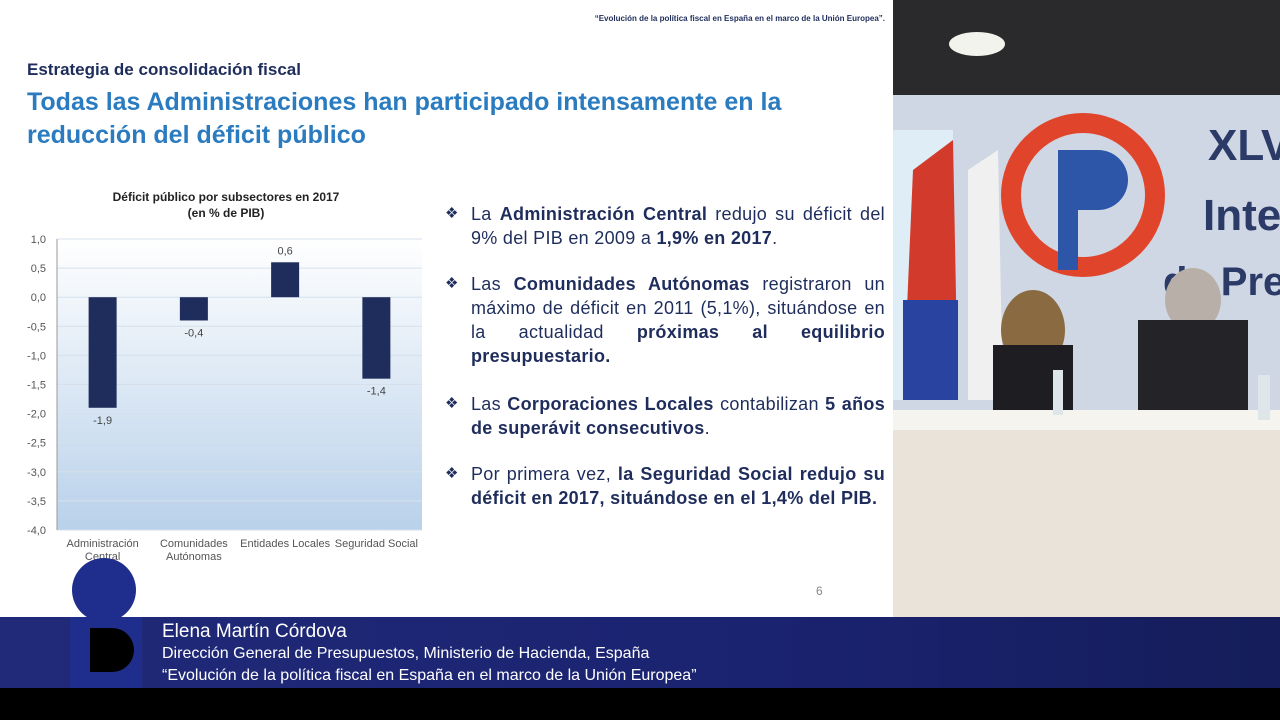 This screenshot has height=720, width=1280. What do you see at coordinates (254, 631) in the screenshot?
I see `speaker-name: Elena Martín Córdova` at bounding box center [254, 631].